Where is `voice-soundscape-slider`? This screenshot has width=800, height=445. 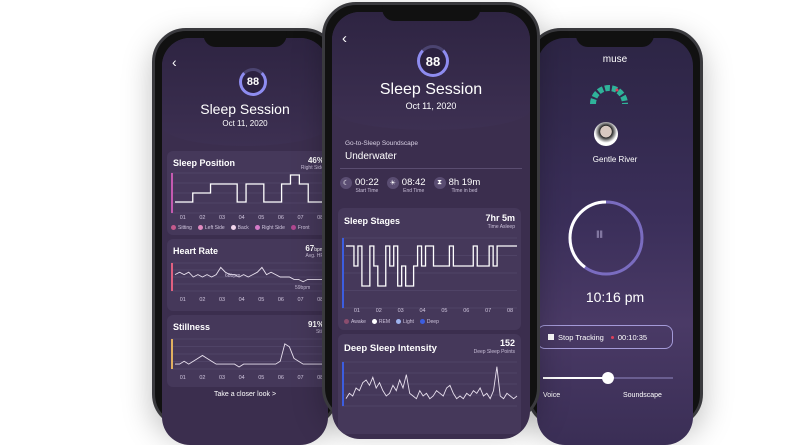 voice-soundscape-slider is located at coordinates (608, 378).